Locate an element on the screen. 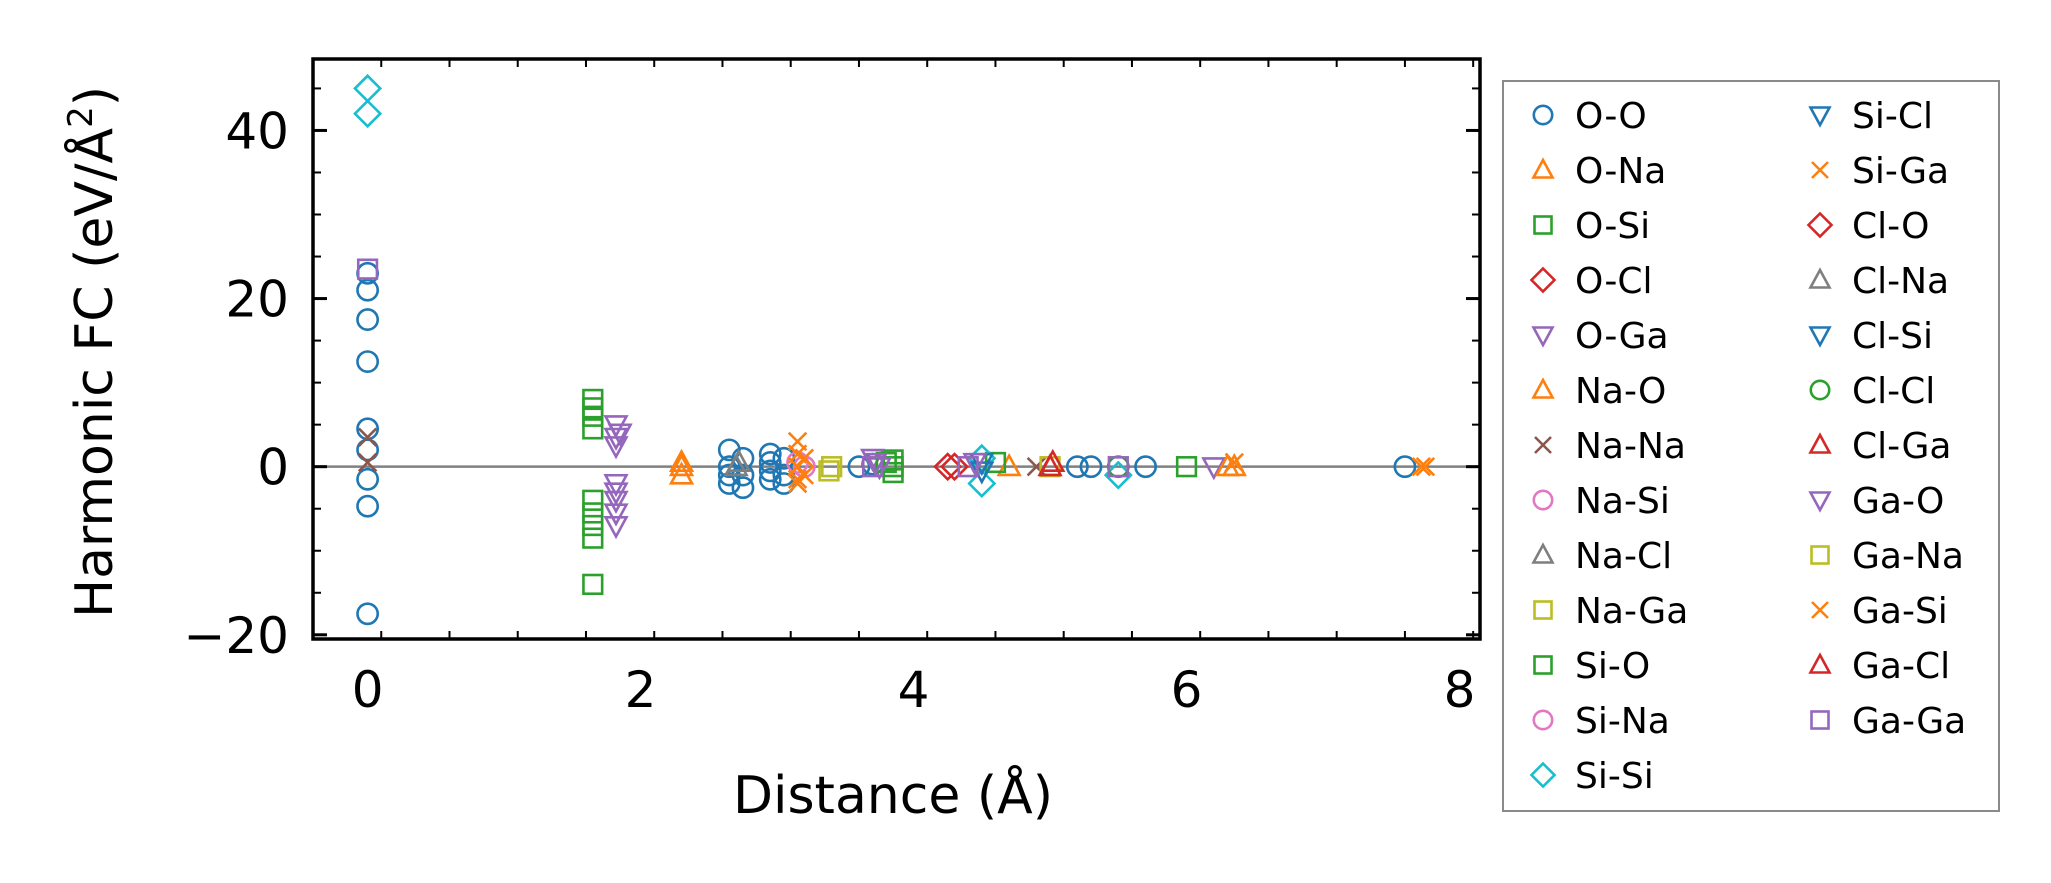  legend-label: O-Cl is located at coordinates (1613, 281).